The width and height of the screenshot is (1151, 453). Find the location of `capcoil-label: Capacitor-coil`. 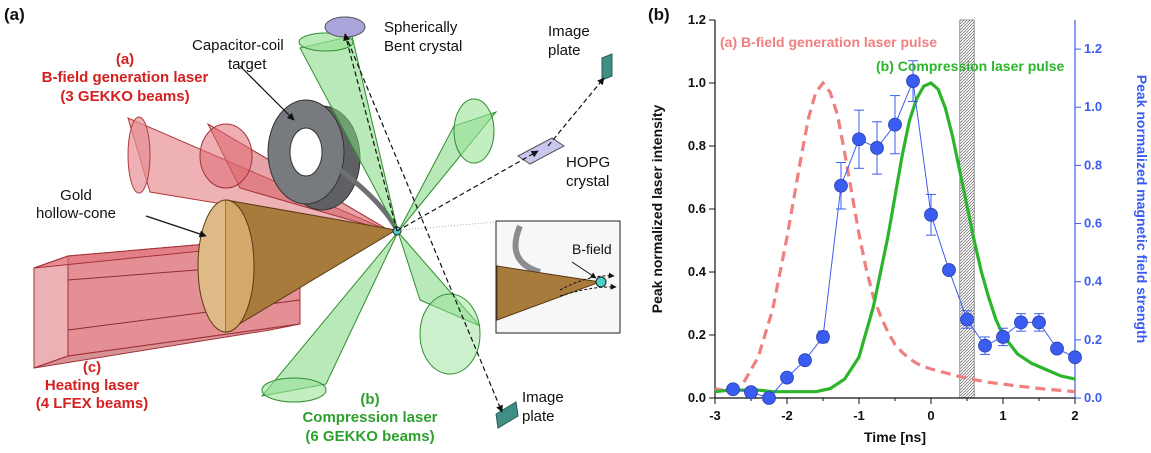

capcoil-label: Capacitor-coil is located at coordinates (238, 45).